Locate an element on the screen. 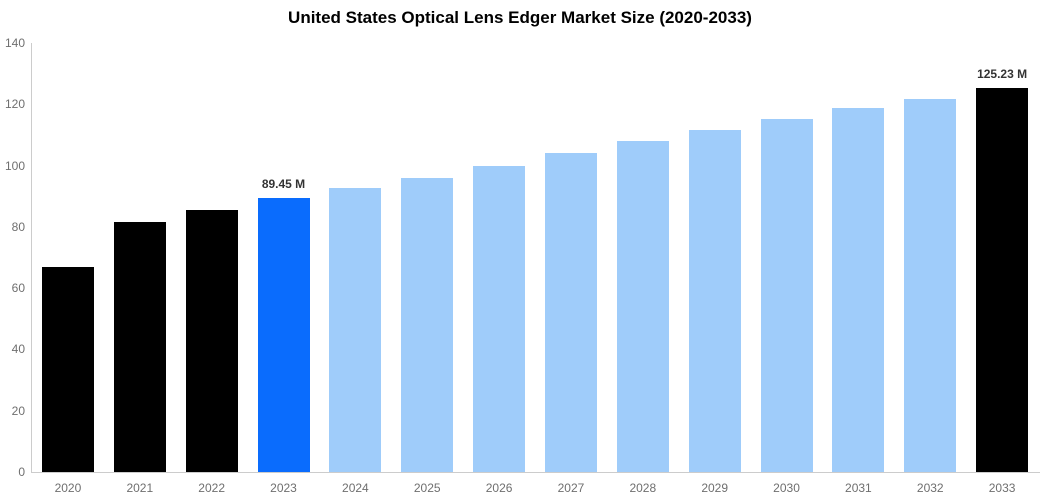 The width and height of the screenshot is (1040, 500). x-tick-label-2032: 2032 is located at coordinates (930, 488).